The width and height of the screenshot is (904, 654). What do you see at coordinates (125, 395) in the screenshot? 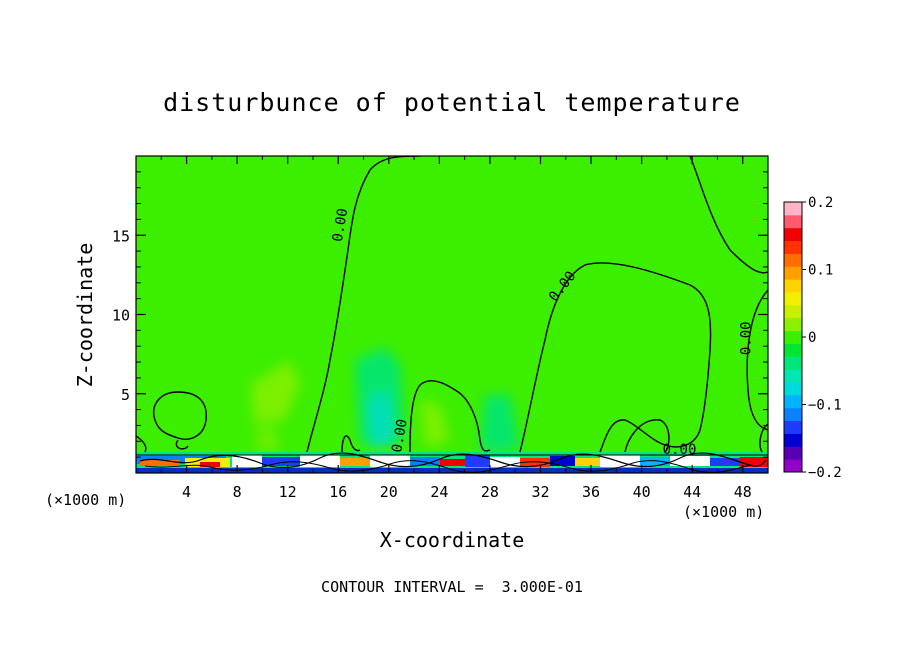
I see `y-tick-label: 5` at bounding box center [125, 395].